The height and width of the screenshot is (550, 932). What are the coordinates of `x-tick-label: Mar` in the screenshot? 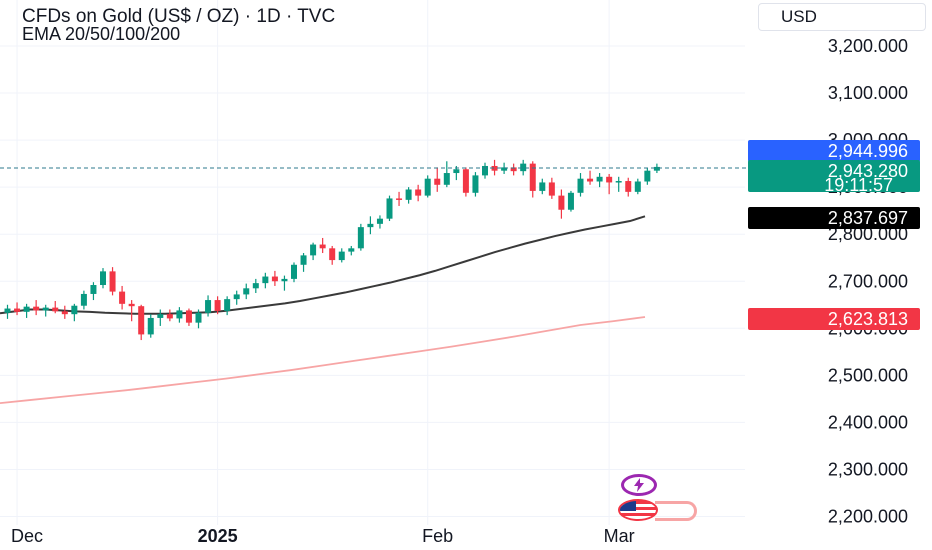 It's located at (619, 536).